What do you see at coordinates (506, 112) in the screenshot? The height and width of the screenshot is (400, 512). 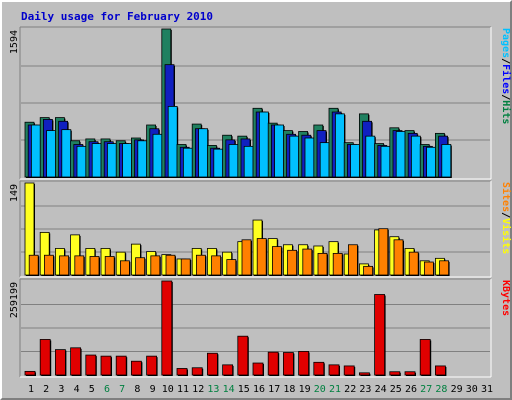 I see `legend-hits: Hits` at bounding box center [506, 112].